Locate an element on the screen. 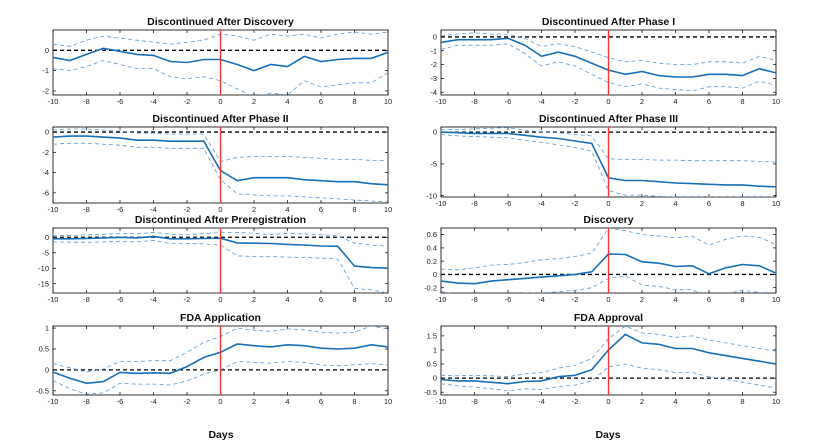  y-tick-label: 0.4 is located at coordinates (432, 247).